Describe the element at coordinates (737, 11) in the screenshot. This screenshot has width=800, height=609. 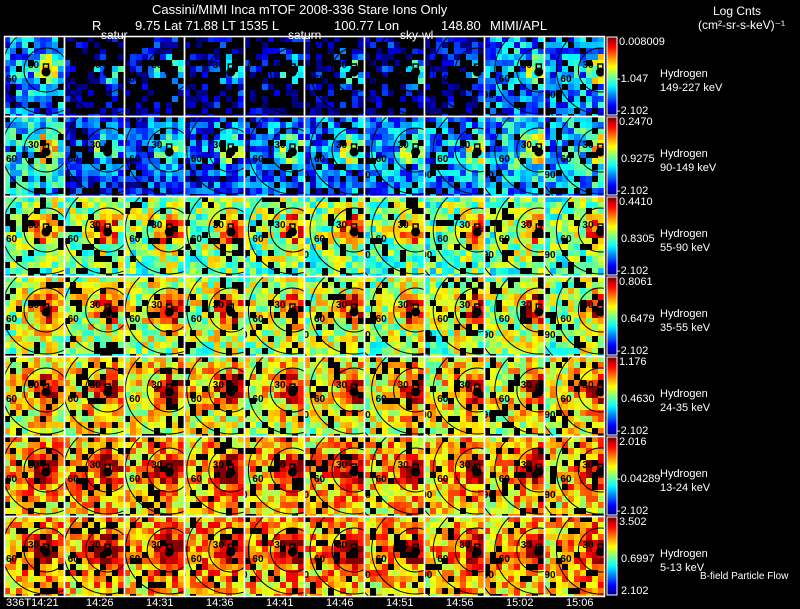
I see `units-line1: Log Cnts` at that location.